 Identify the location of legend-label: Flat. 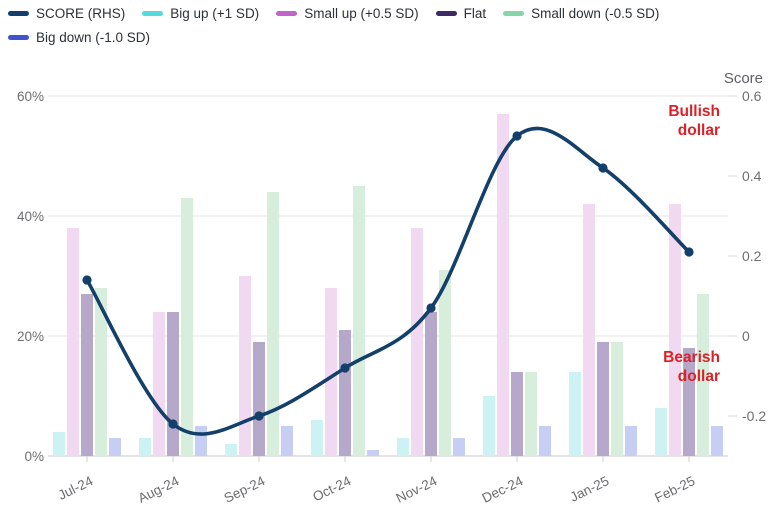
(475, 13).